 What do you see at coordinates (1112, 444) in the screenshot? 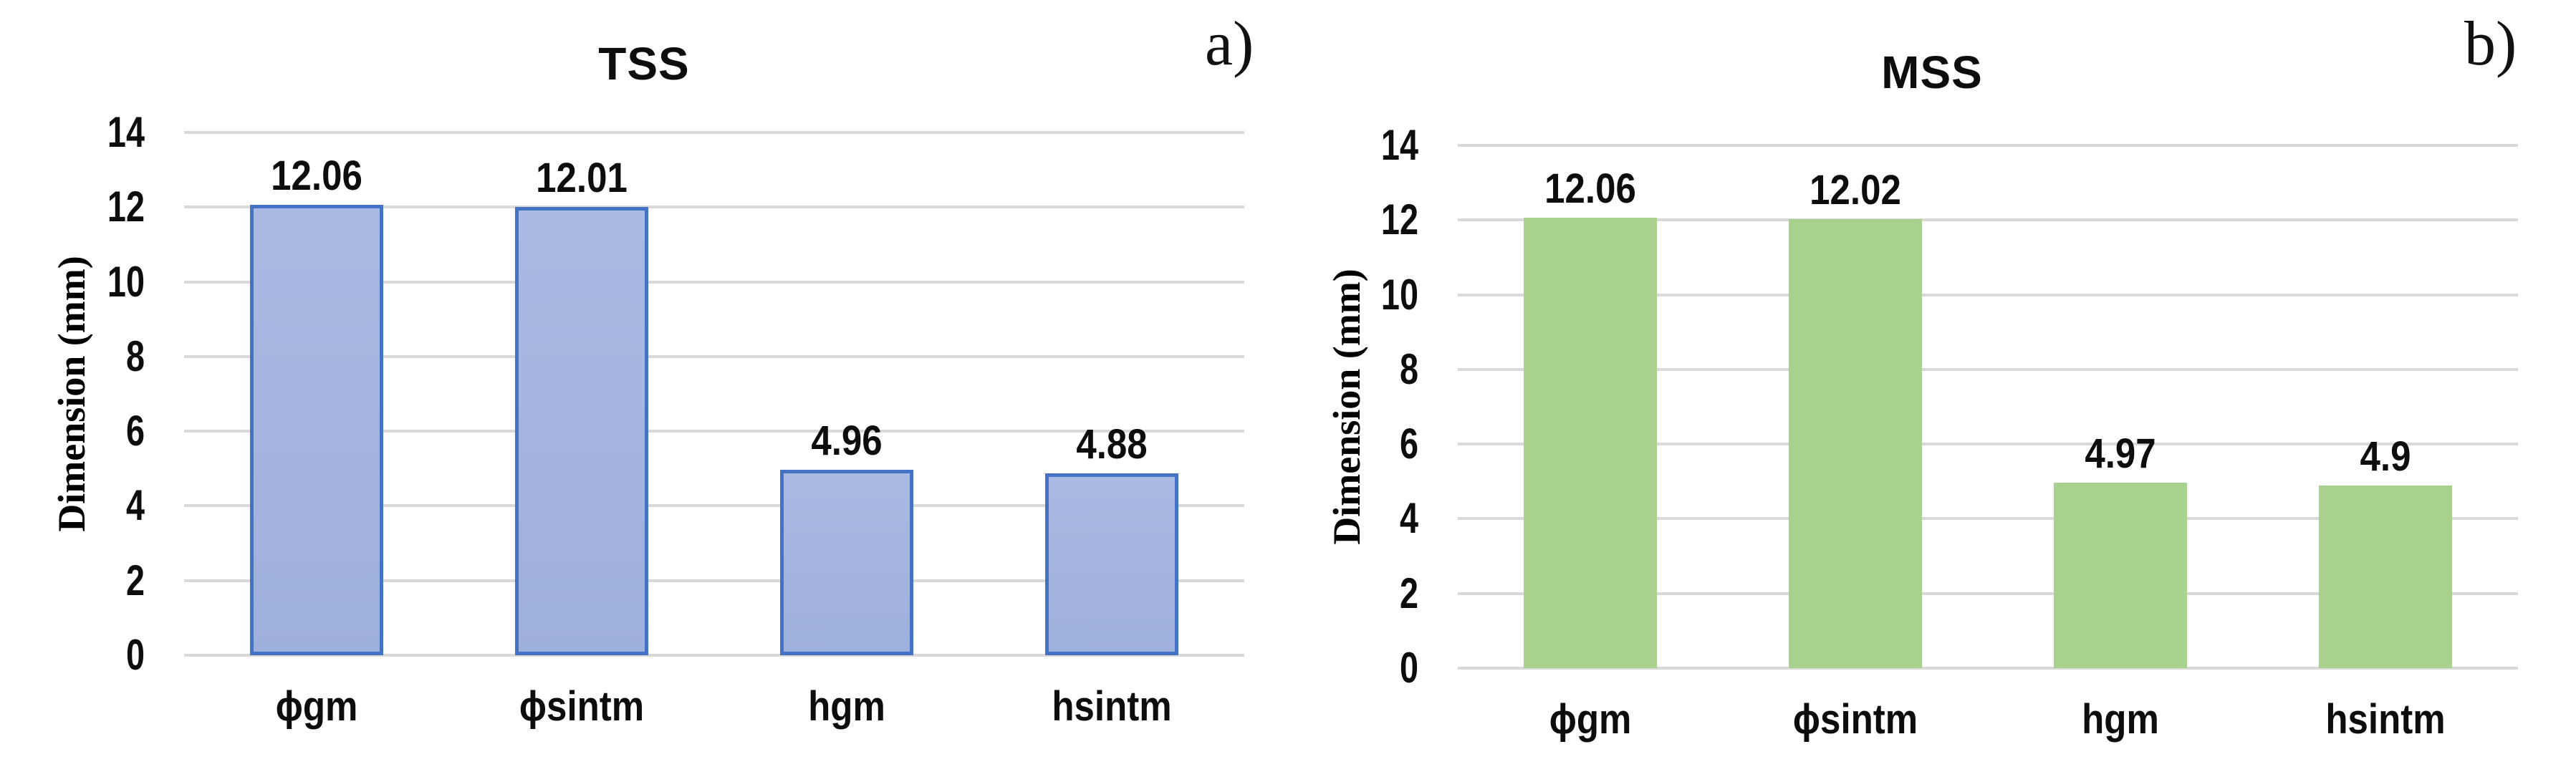
I see `bar-value-label: 4.88` at bounding box center [1112, 444].